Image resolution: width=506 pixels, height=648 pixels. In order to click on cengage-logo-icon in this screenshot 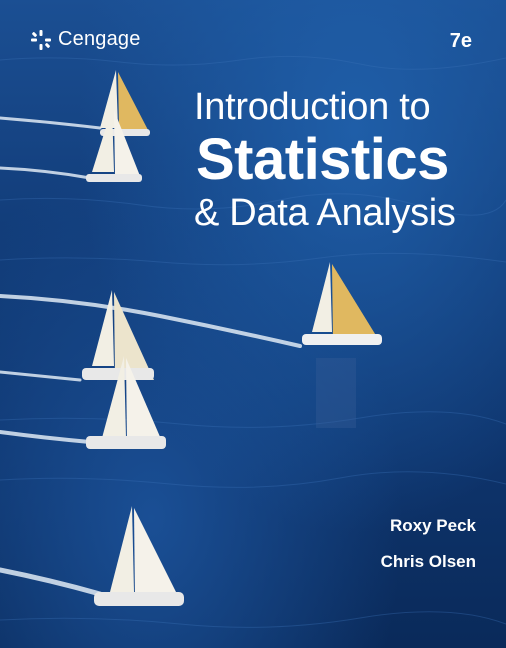, I will do `click(41, 39)`.